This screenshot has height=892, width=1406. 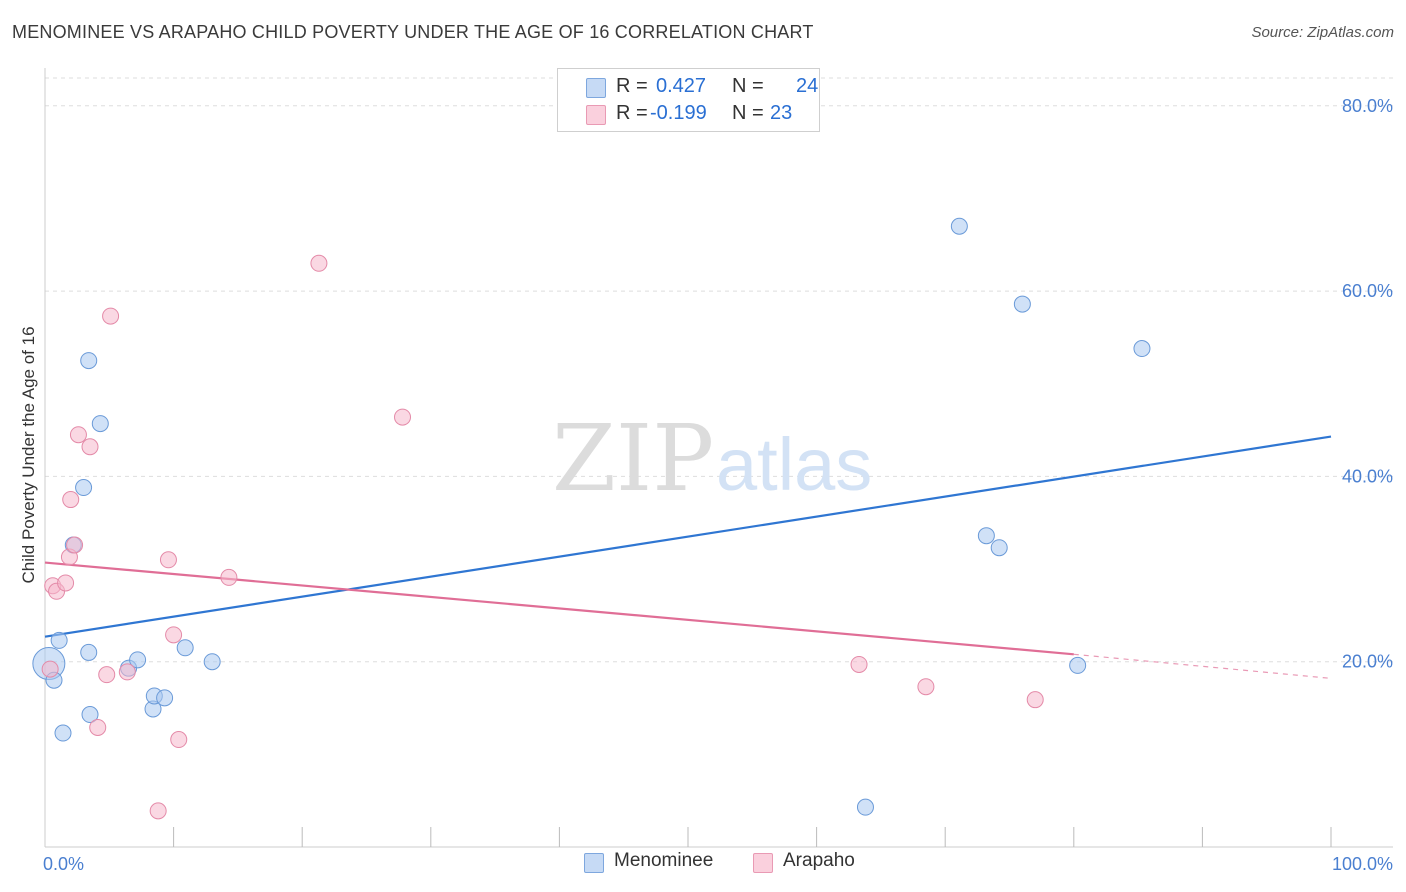 I want to click on x-tick-label-max: 100.0%, so click(x=1362, y=864).